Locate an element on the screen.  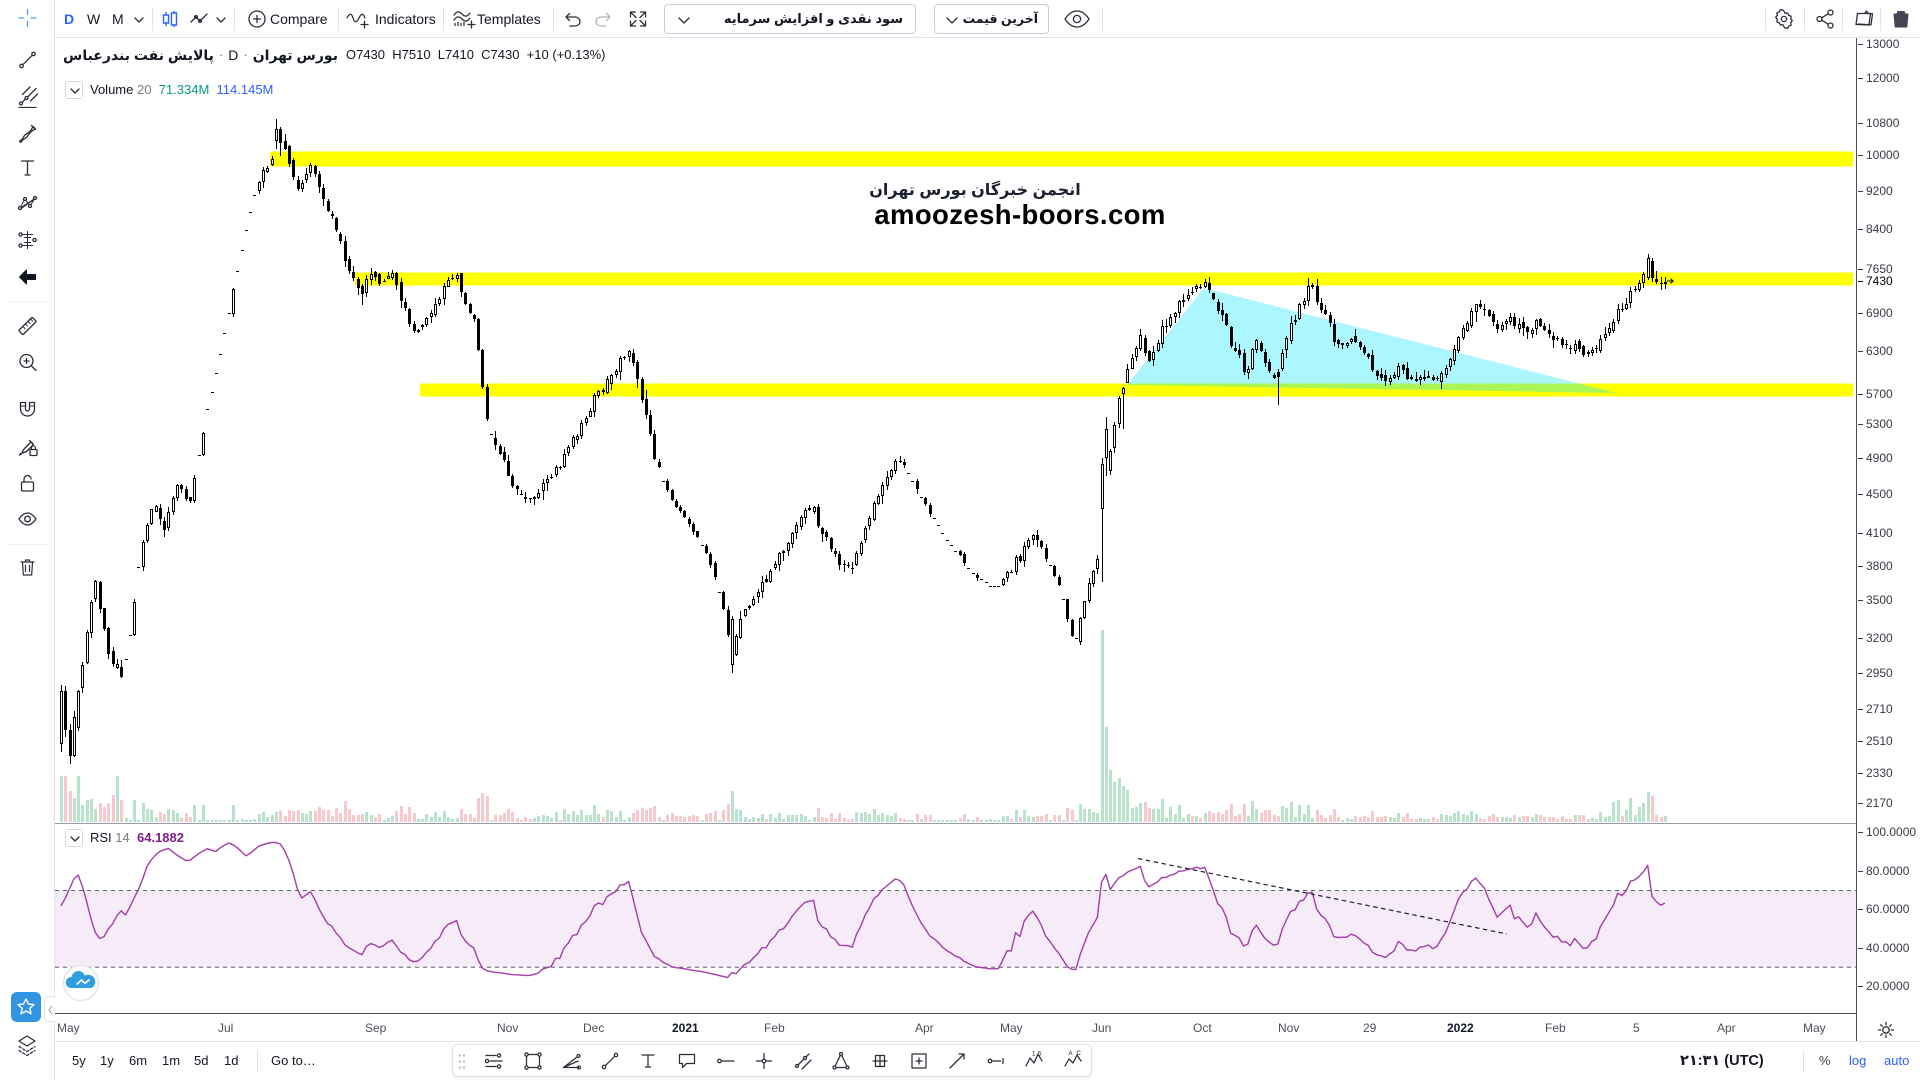
svg-text: C is located at coordinates (1079, 1054).